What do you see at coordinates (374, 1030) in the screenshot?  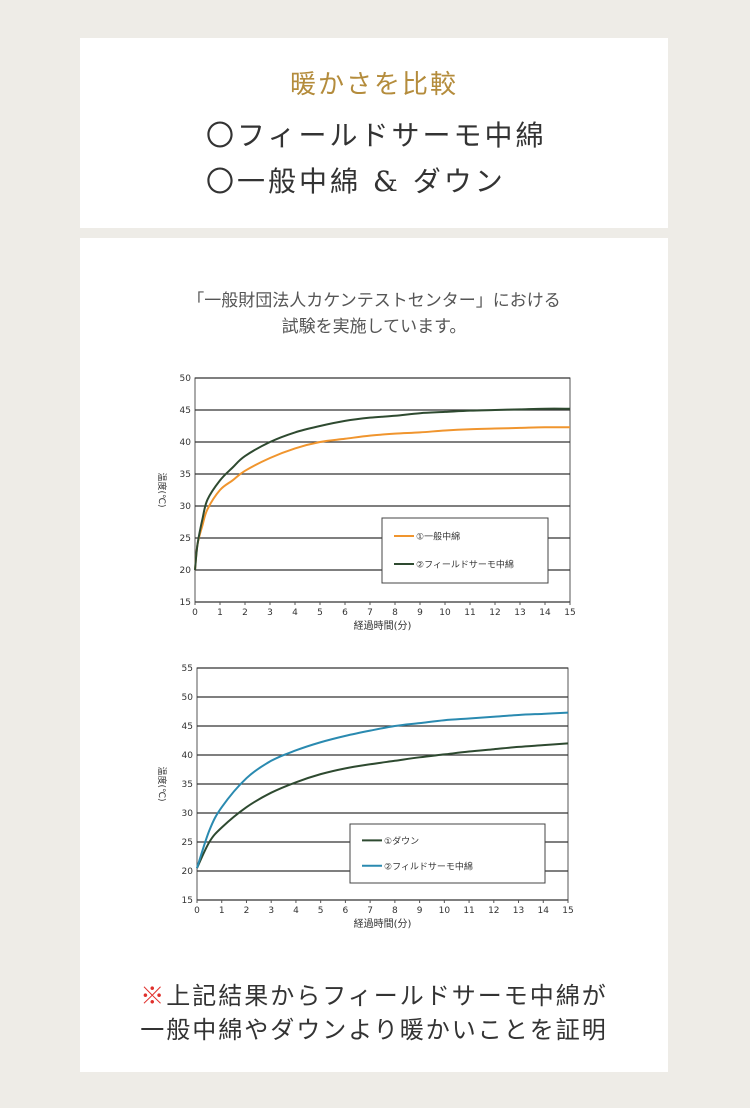 I see `footnote-line: 一般中綿やダウンより暖かいことを証明` at bounding box center [374, 1030].